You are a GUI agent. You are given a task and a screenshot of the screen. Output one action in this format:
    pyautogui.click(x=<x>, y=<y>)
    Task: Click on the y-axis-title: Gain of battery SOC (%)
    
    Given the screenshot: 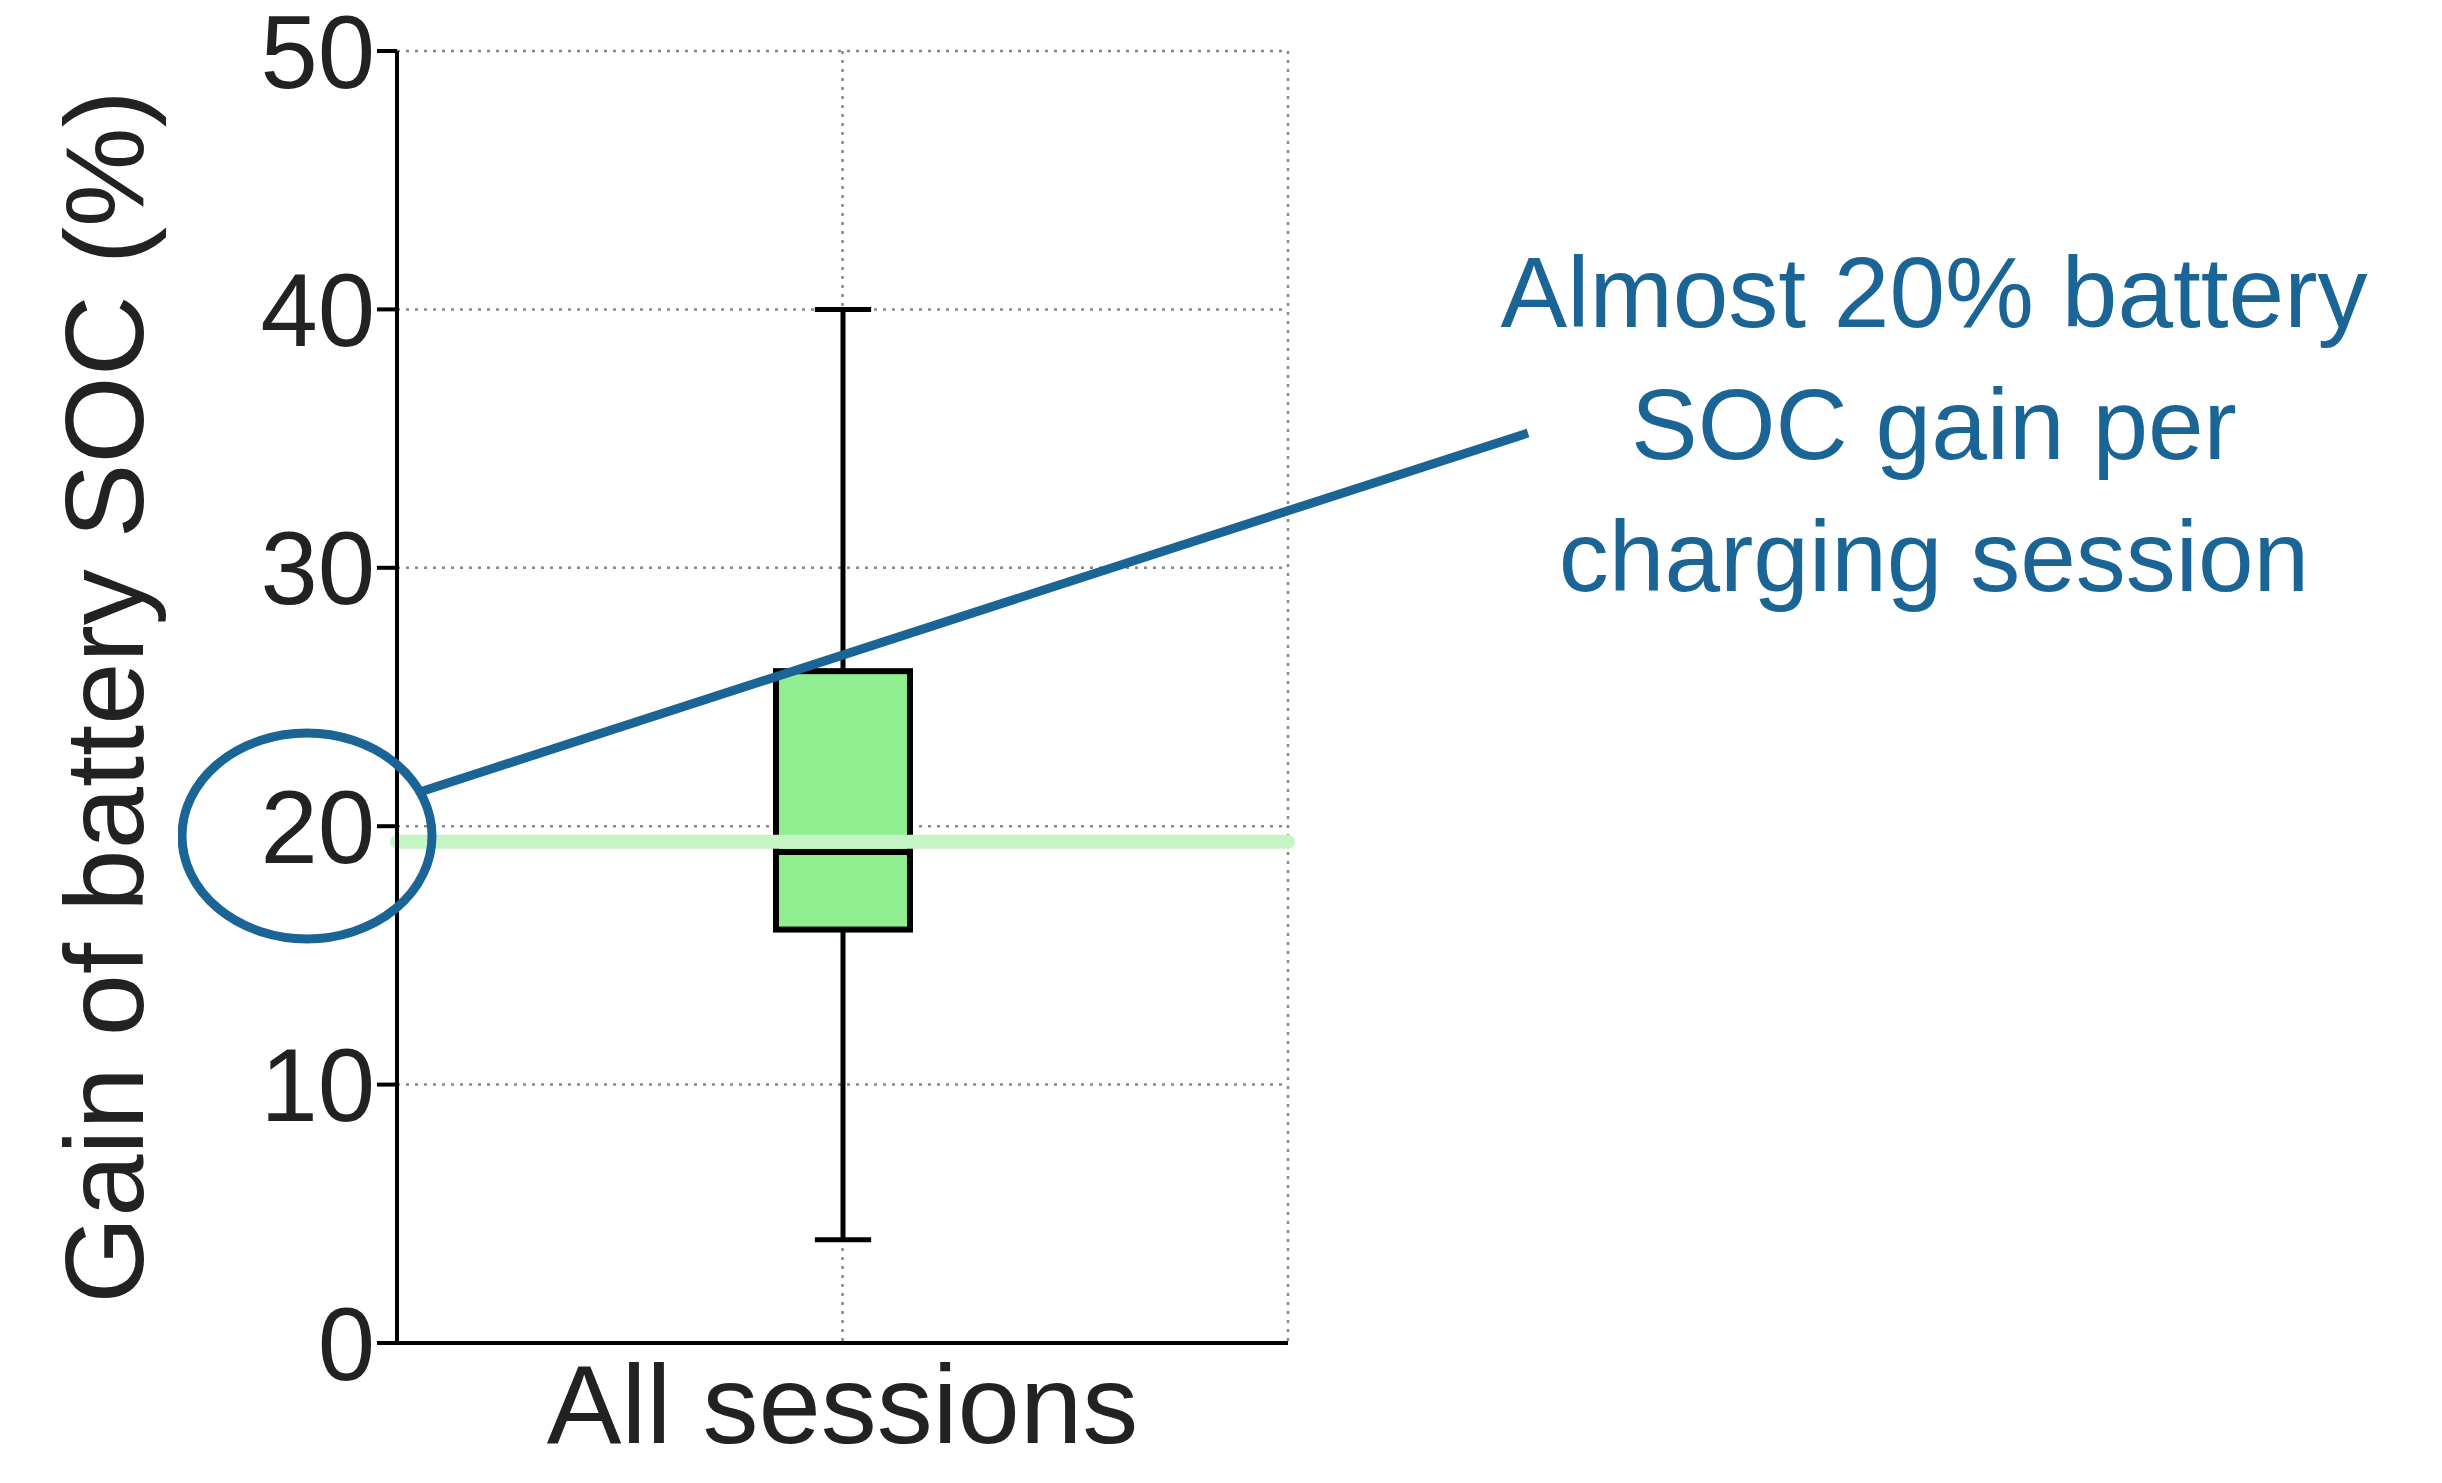 What is the action you would take?
    pyautogui.click(x=104, y=697)
    